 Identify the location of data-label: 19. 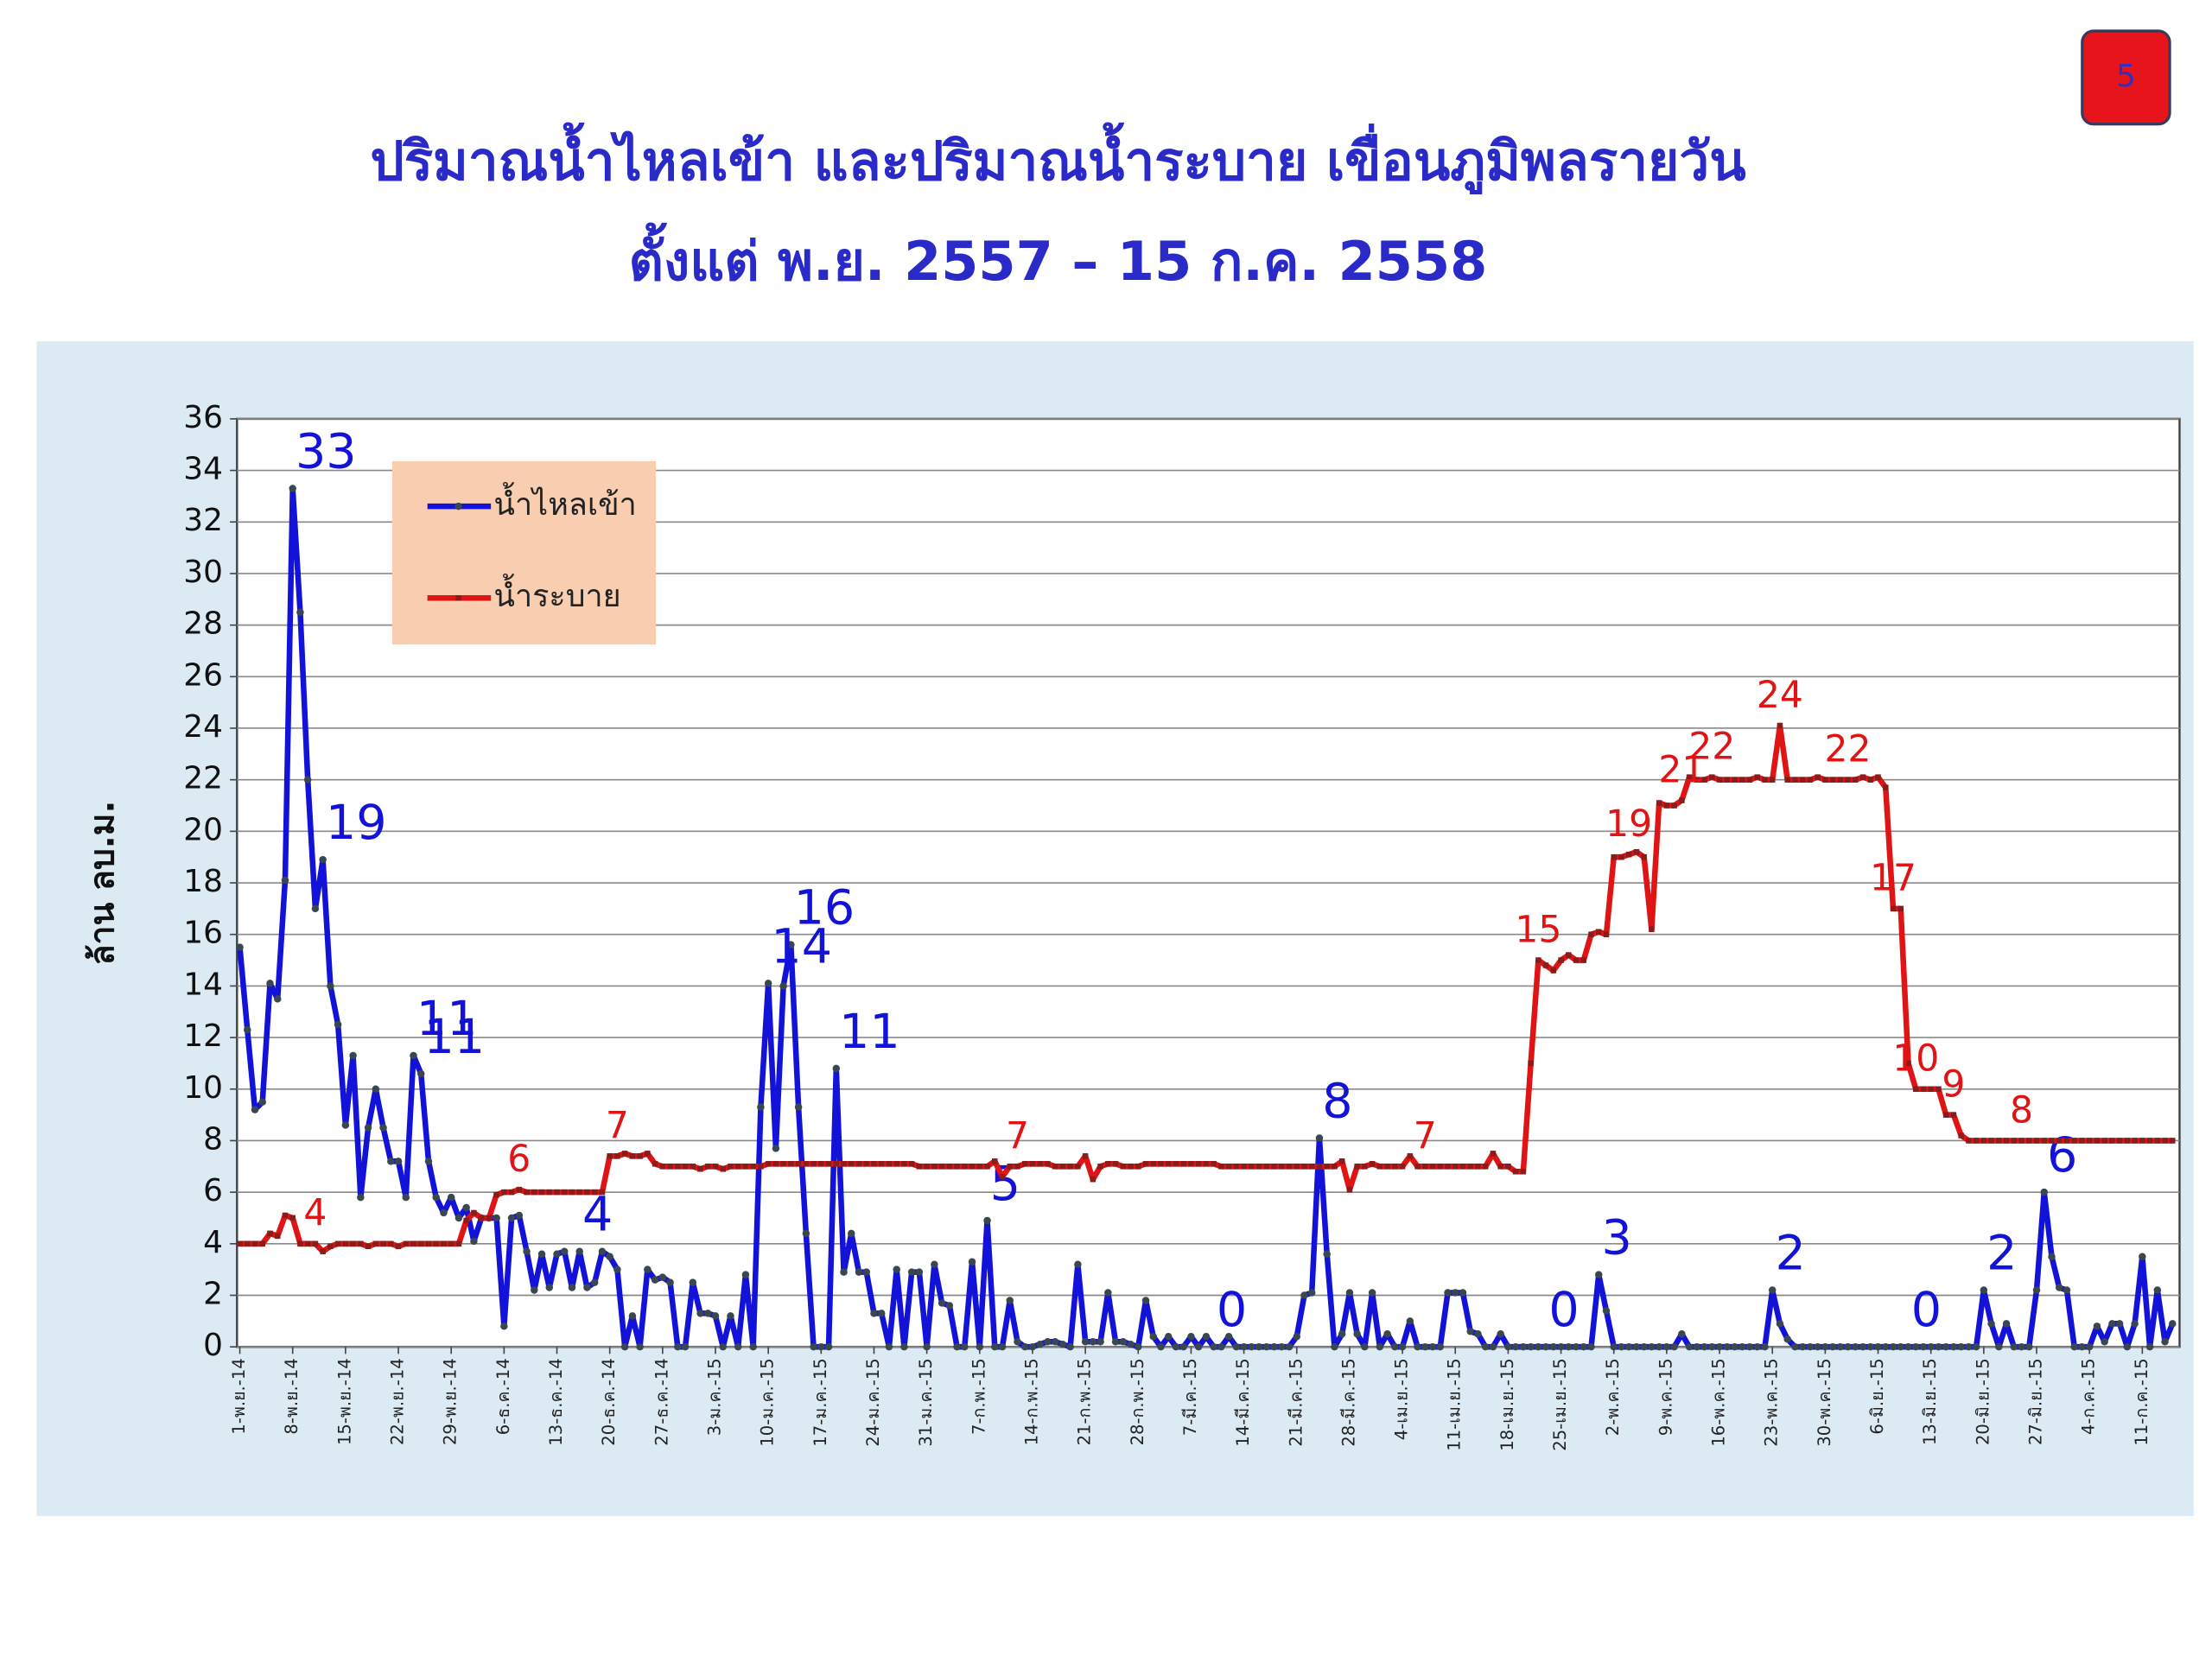
(356, 823).